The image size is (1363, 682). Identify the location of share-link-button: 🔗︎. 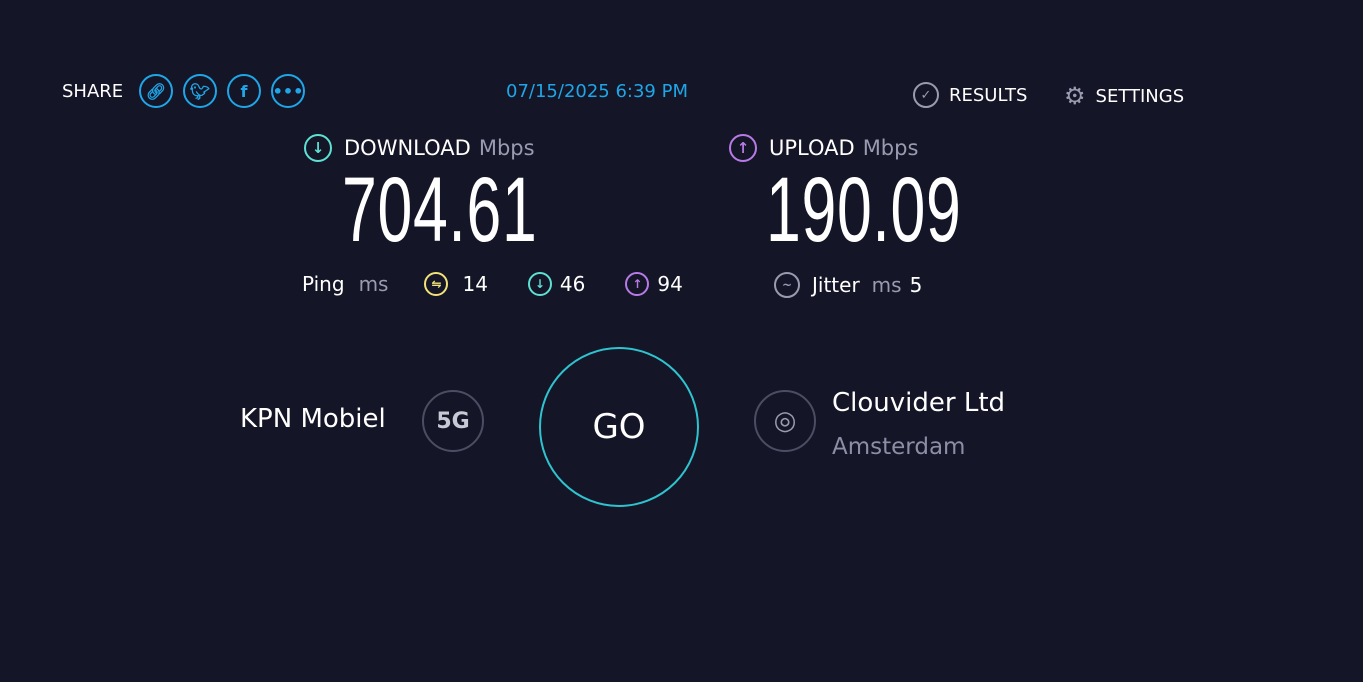
(156, 91).